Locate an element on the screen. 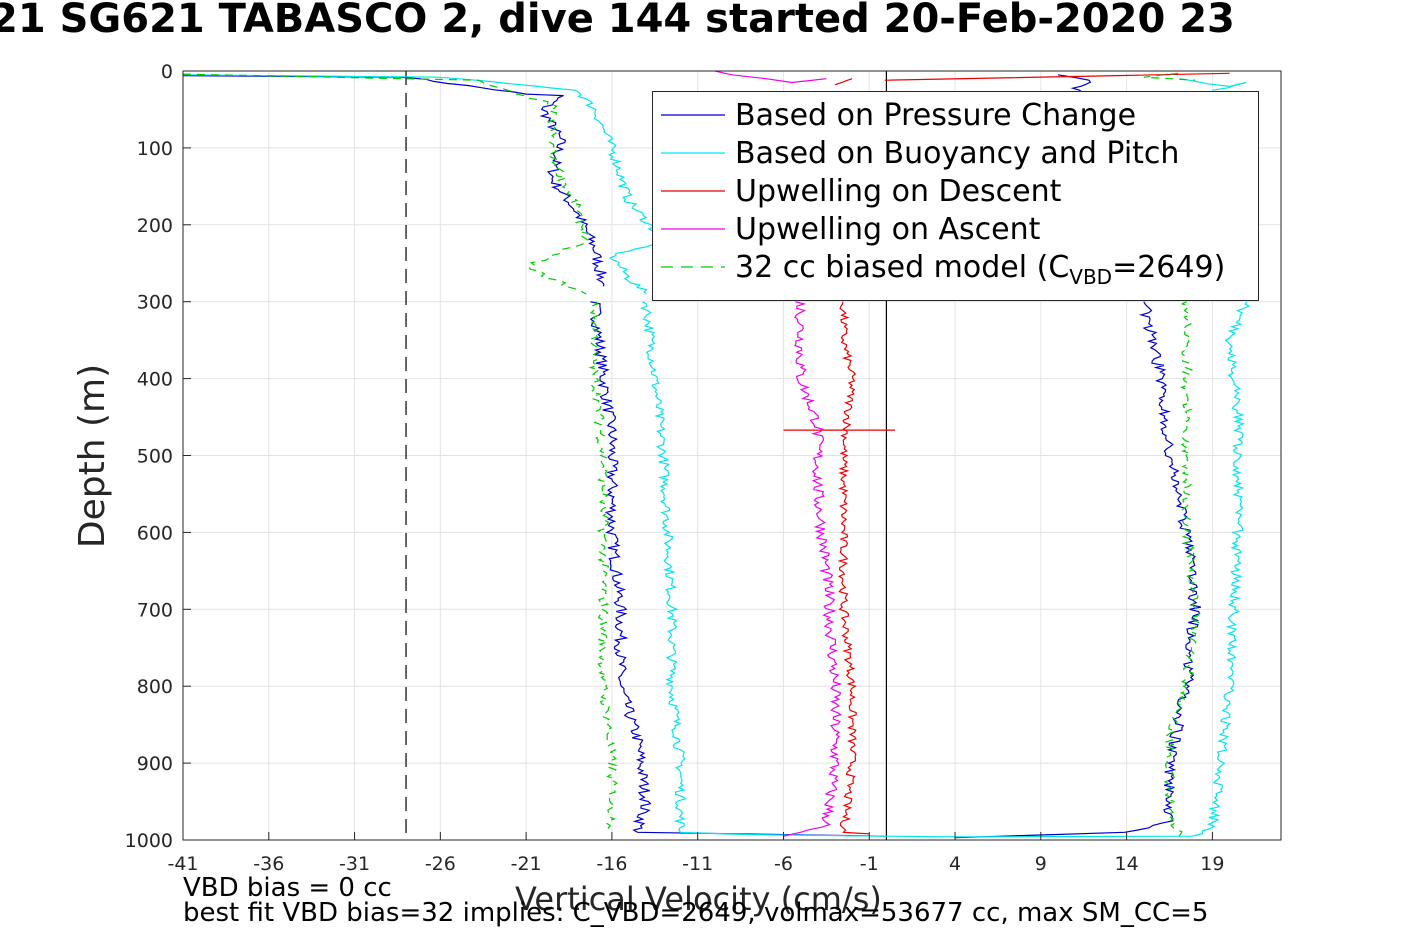 This screenshot has width=1417, height=945. y-tick-label: 1000 is located at coordinates (149, 841).